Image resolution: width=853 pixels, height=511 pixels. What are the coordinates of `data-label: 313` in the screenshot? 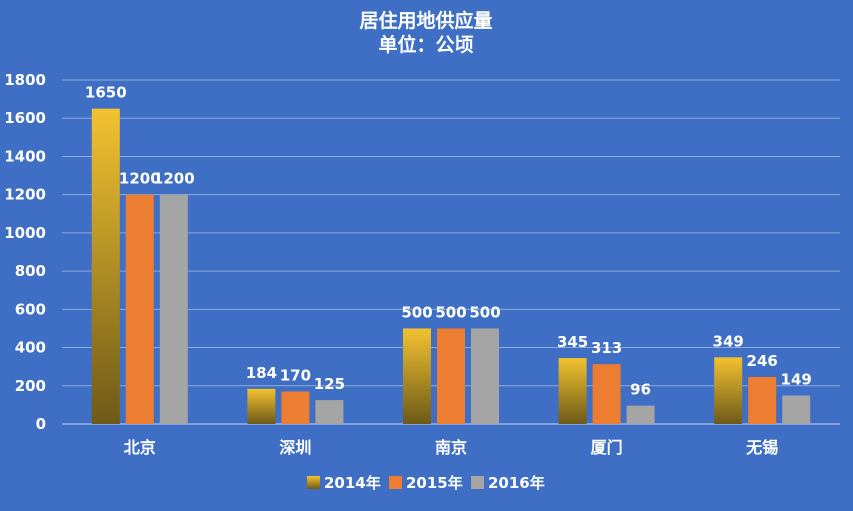 It's located at (606, 348).